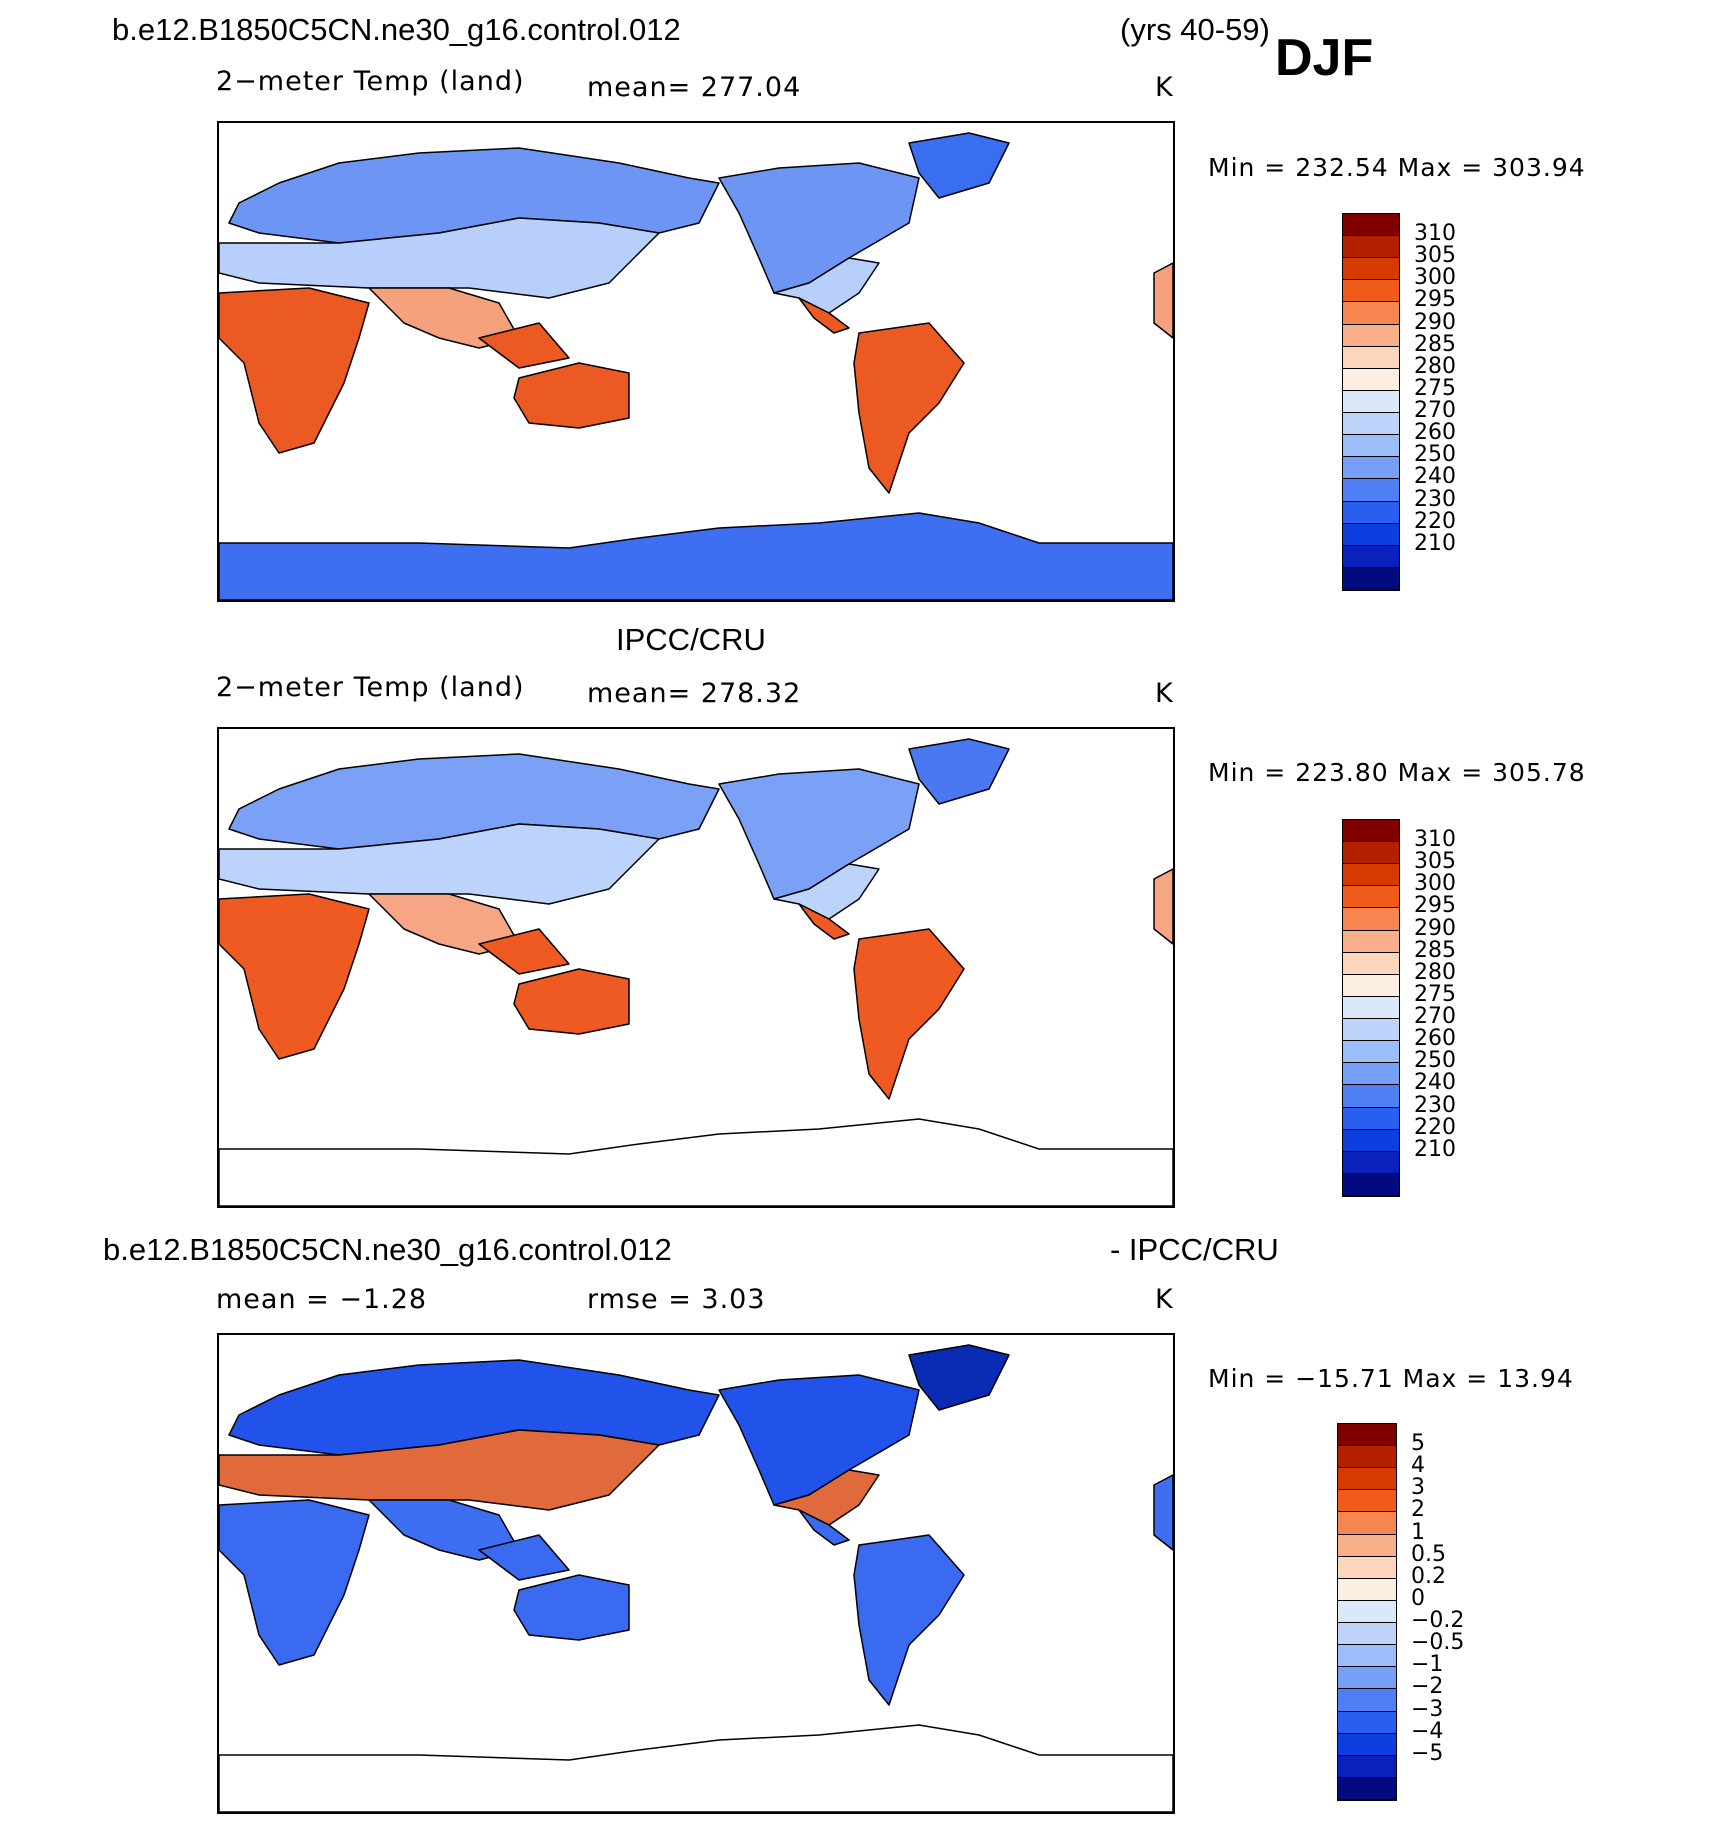 The height and width of the screenshot is (1836, 1710). Describe the element at coordinates (909, 1014) in the screenshot. I see `south-america` at that location.